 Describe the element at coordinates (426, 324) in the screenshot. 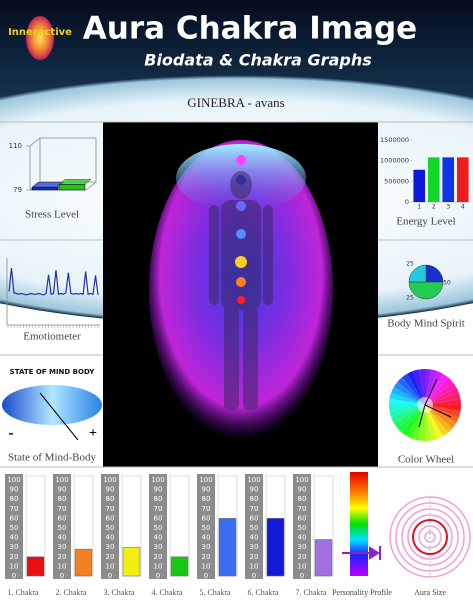

I see `bms-label: Body Mind Spirit` at that location.